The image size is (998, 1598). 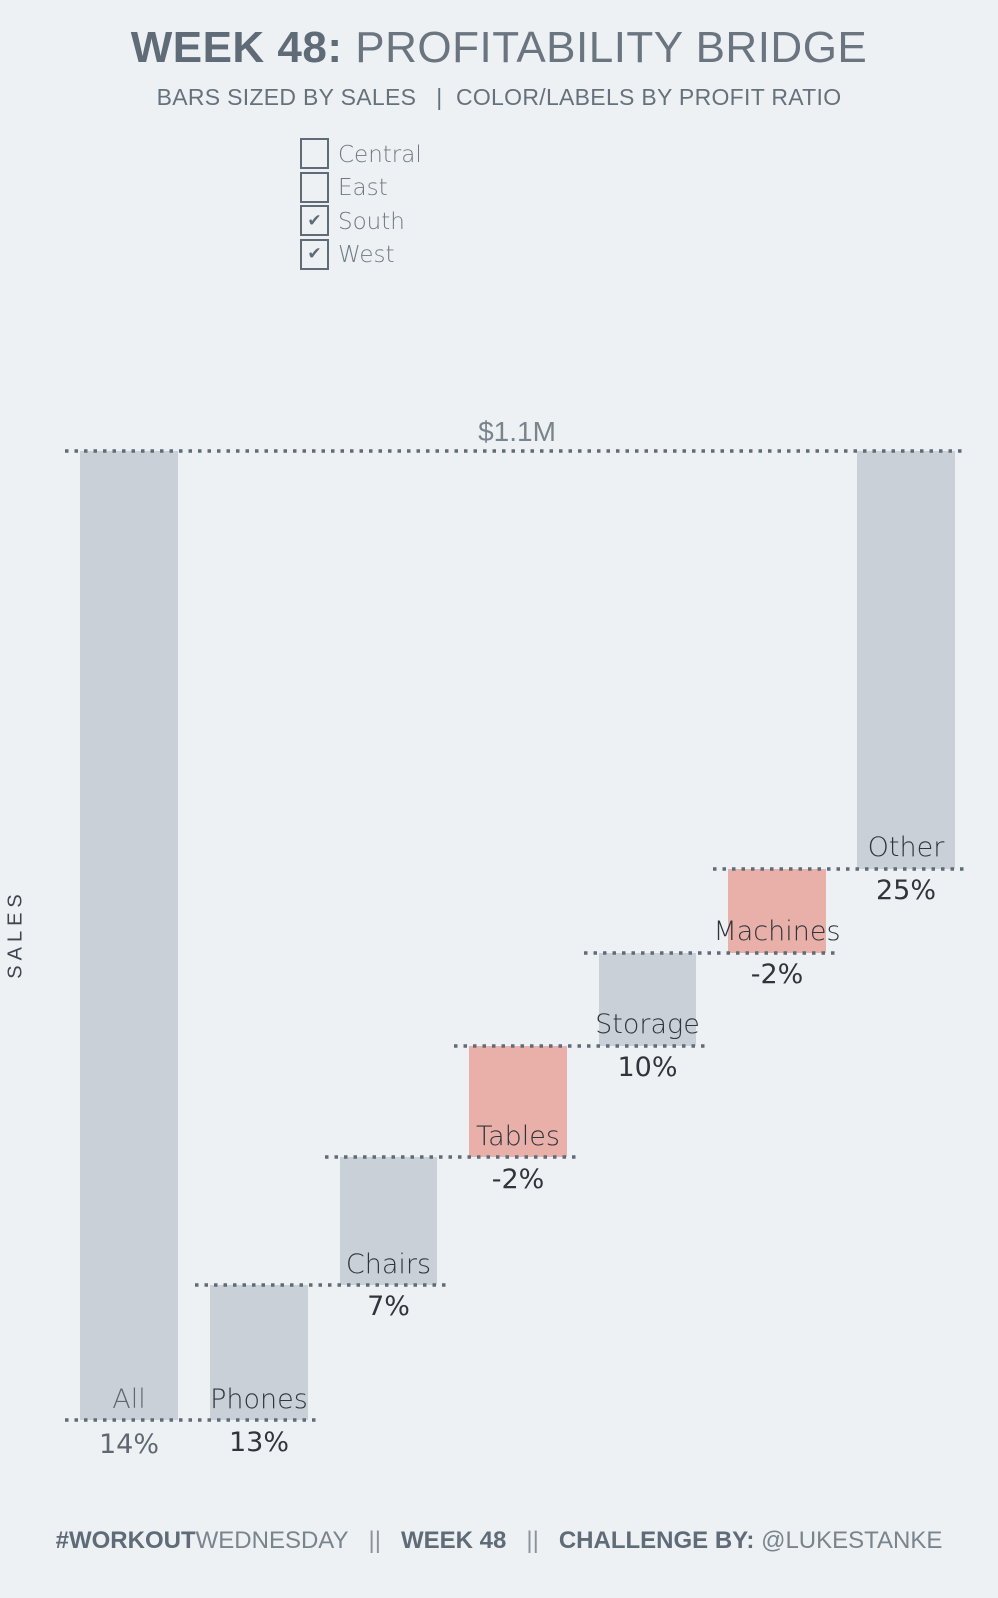 What do you see at coordinates (259, 1442) in the screenshot?
I see `profit-ratio-label: 13%` at bounding box center [259, 1442].